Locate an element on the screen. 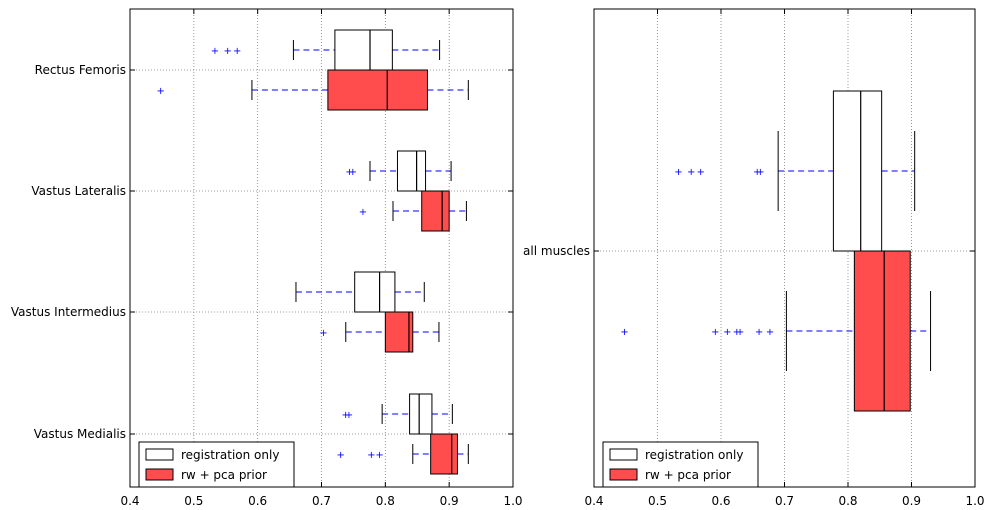 The height and width of the screenshot is (510, 987). category-label: Rectus Femoris is located at coordinates (80, 70).